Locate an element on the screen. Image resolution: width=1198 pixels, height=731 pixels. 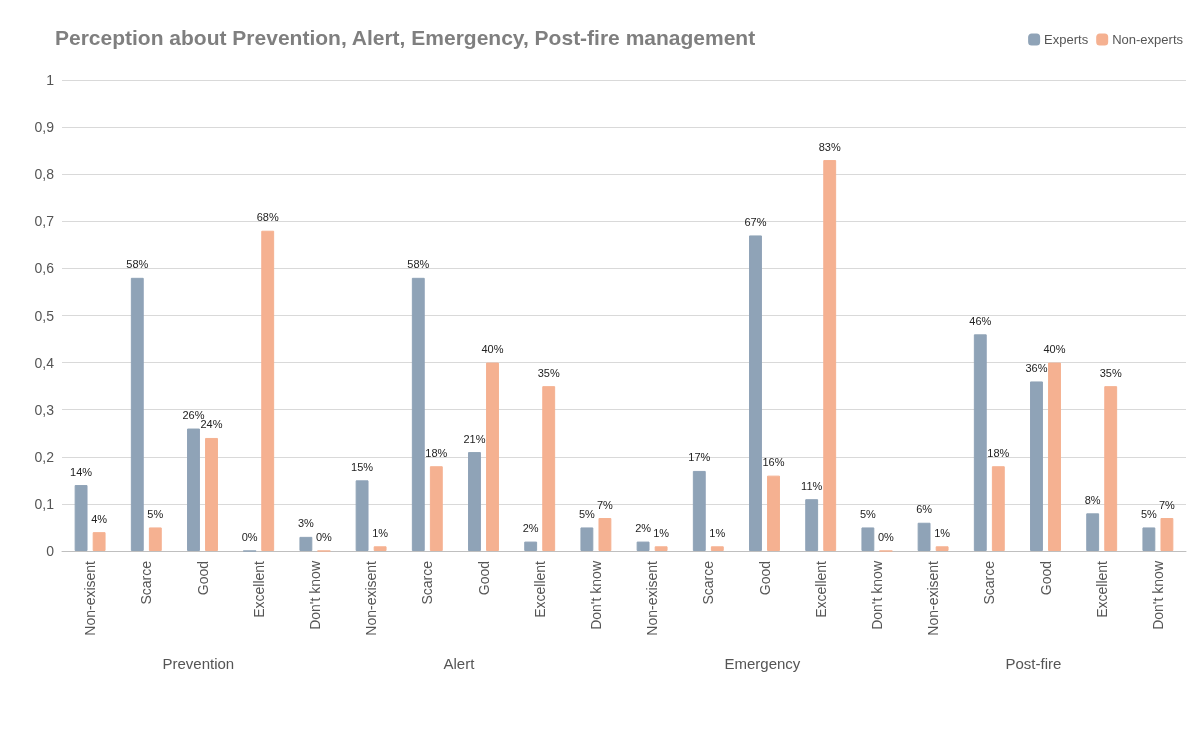
data-label: 46% is located at coordinates (980, 320).